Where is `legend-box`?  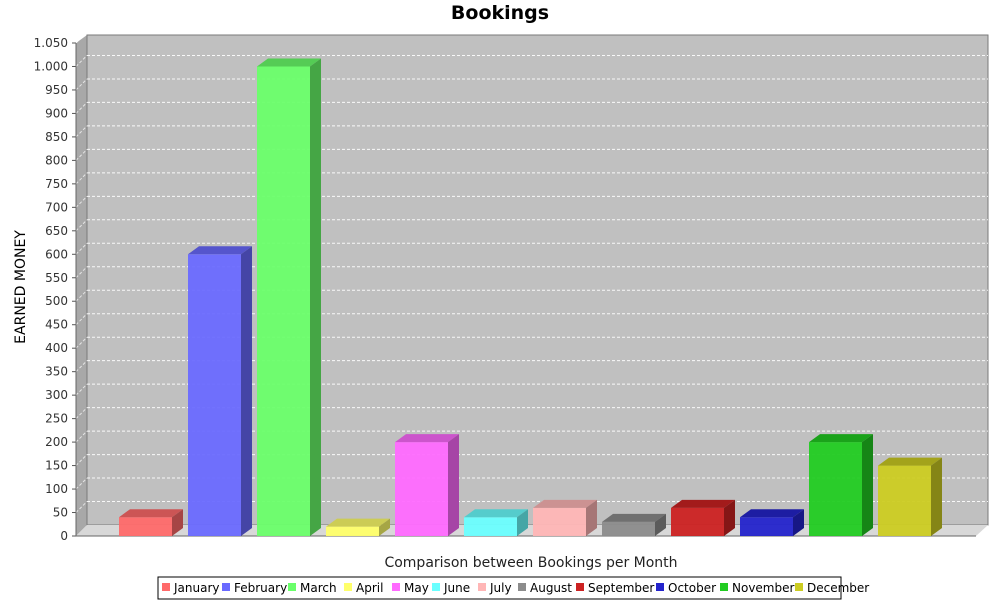
legend-box is located at coordinates (499, 588).